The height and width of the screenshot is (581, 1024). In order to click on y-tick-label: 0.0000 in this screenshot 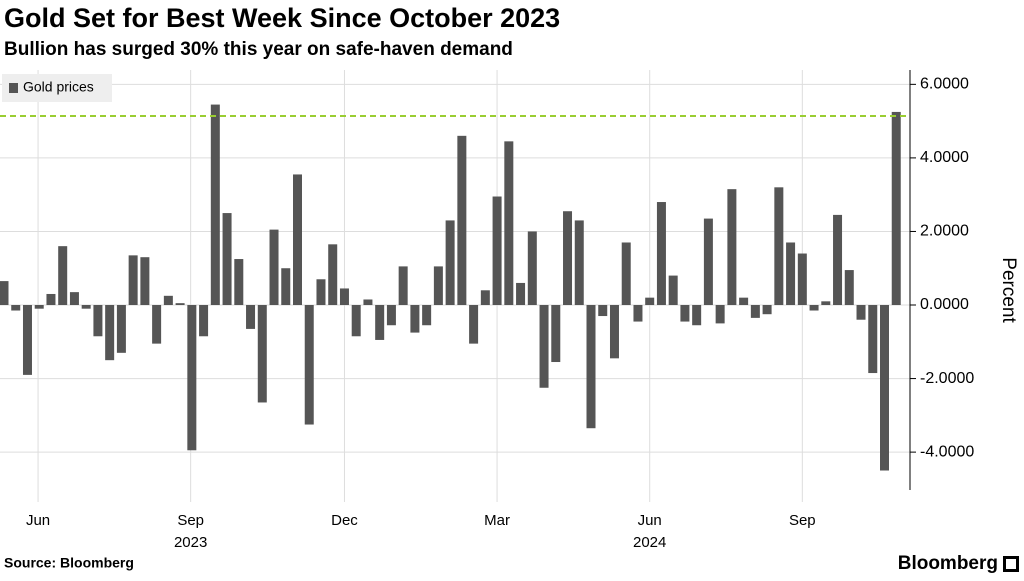, I will do `click(944, 304)`.